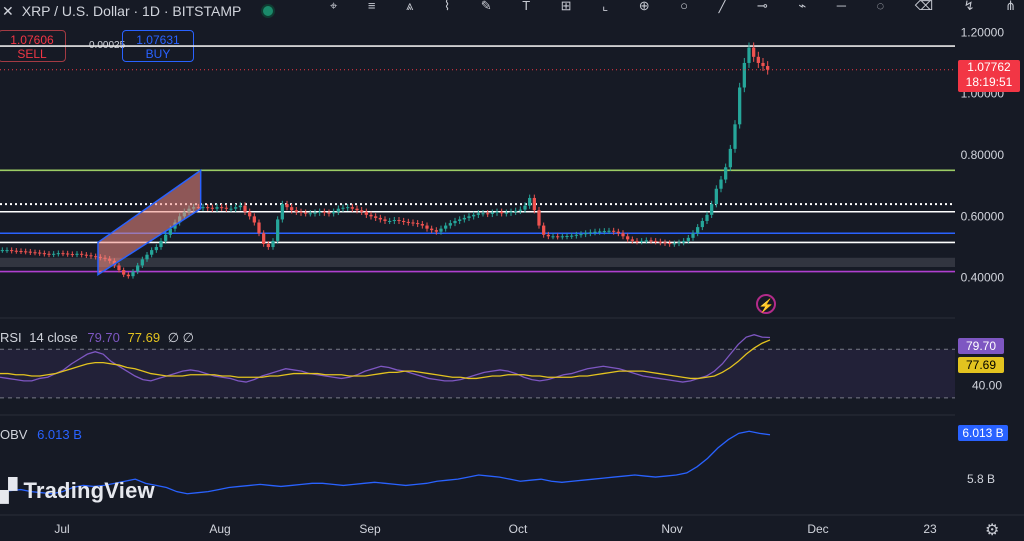  What do you see at coordinates (526, 6) in the screenshot?
I see `text-icon: T` at bounding box center [526, 6].